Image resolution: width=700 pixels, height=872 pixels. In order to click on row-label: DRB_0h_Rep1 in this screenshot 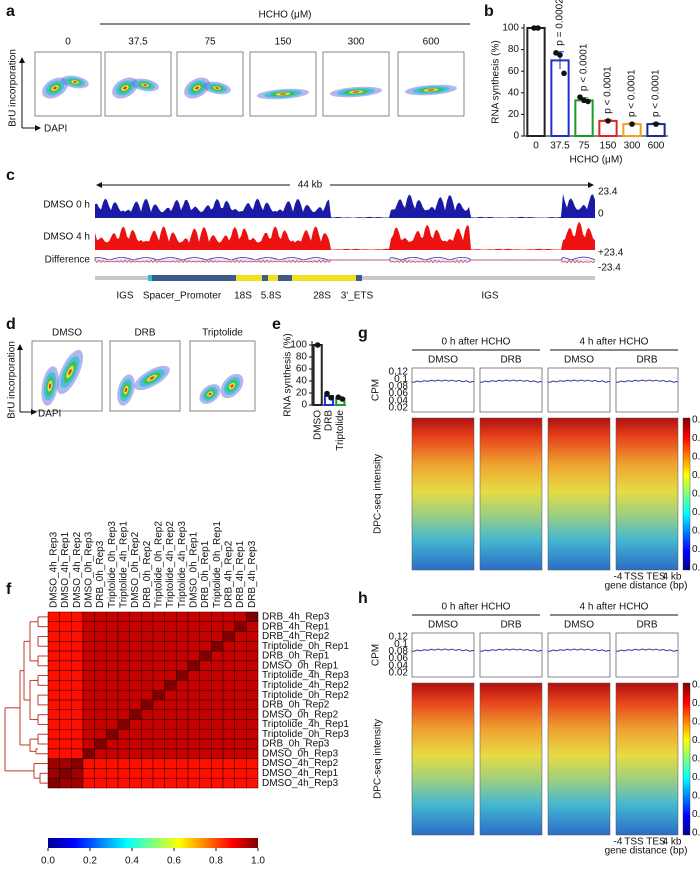, I will do `click(296, 656)`.